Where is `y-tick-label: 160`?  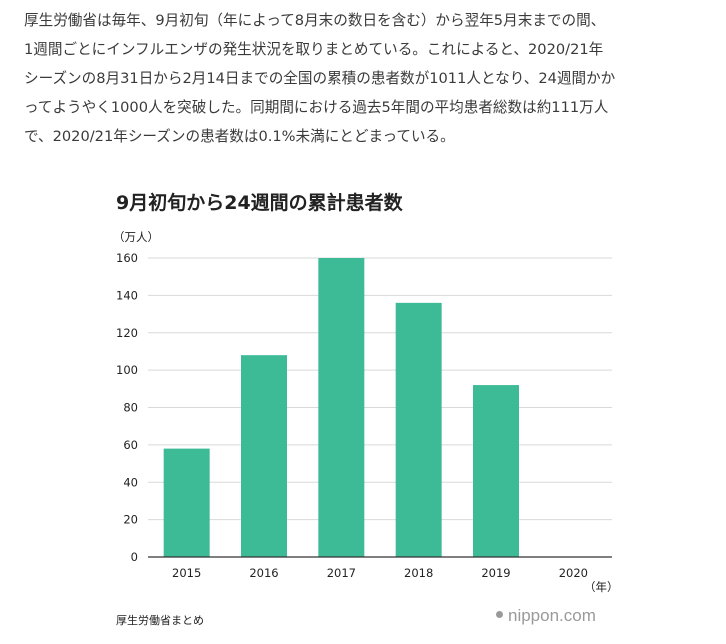 y-tick-label: 160 is located at coordinates (127, 258).